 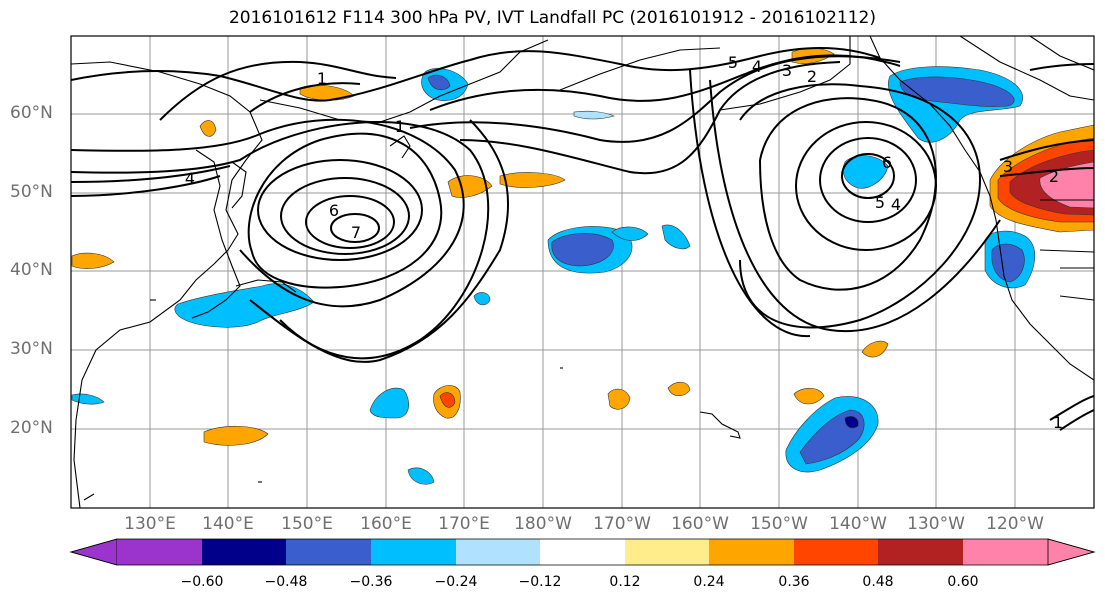 I want to click on lon-label: 150°W, so click(x=779, y=524).